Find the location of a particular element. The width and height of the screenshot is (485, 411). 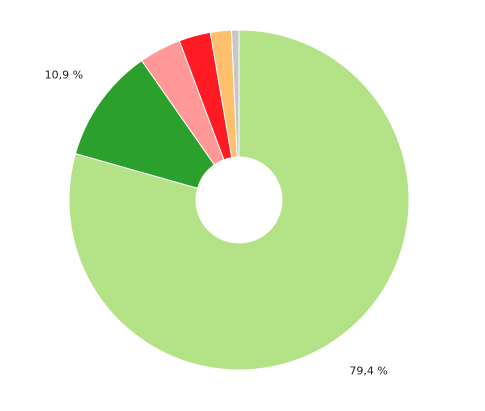

slice-label: 10,9 % is located at coordinates (64, 74).